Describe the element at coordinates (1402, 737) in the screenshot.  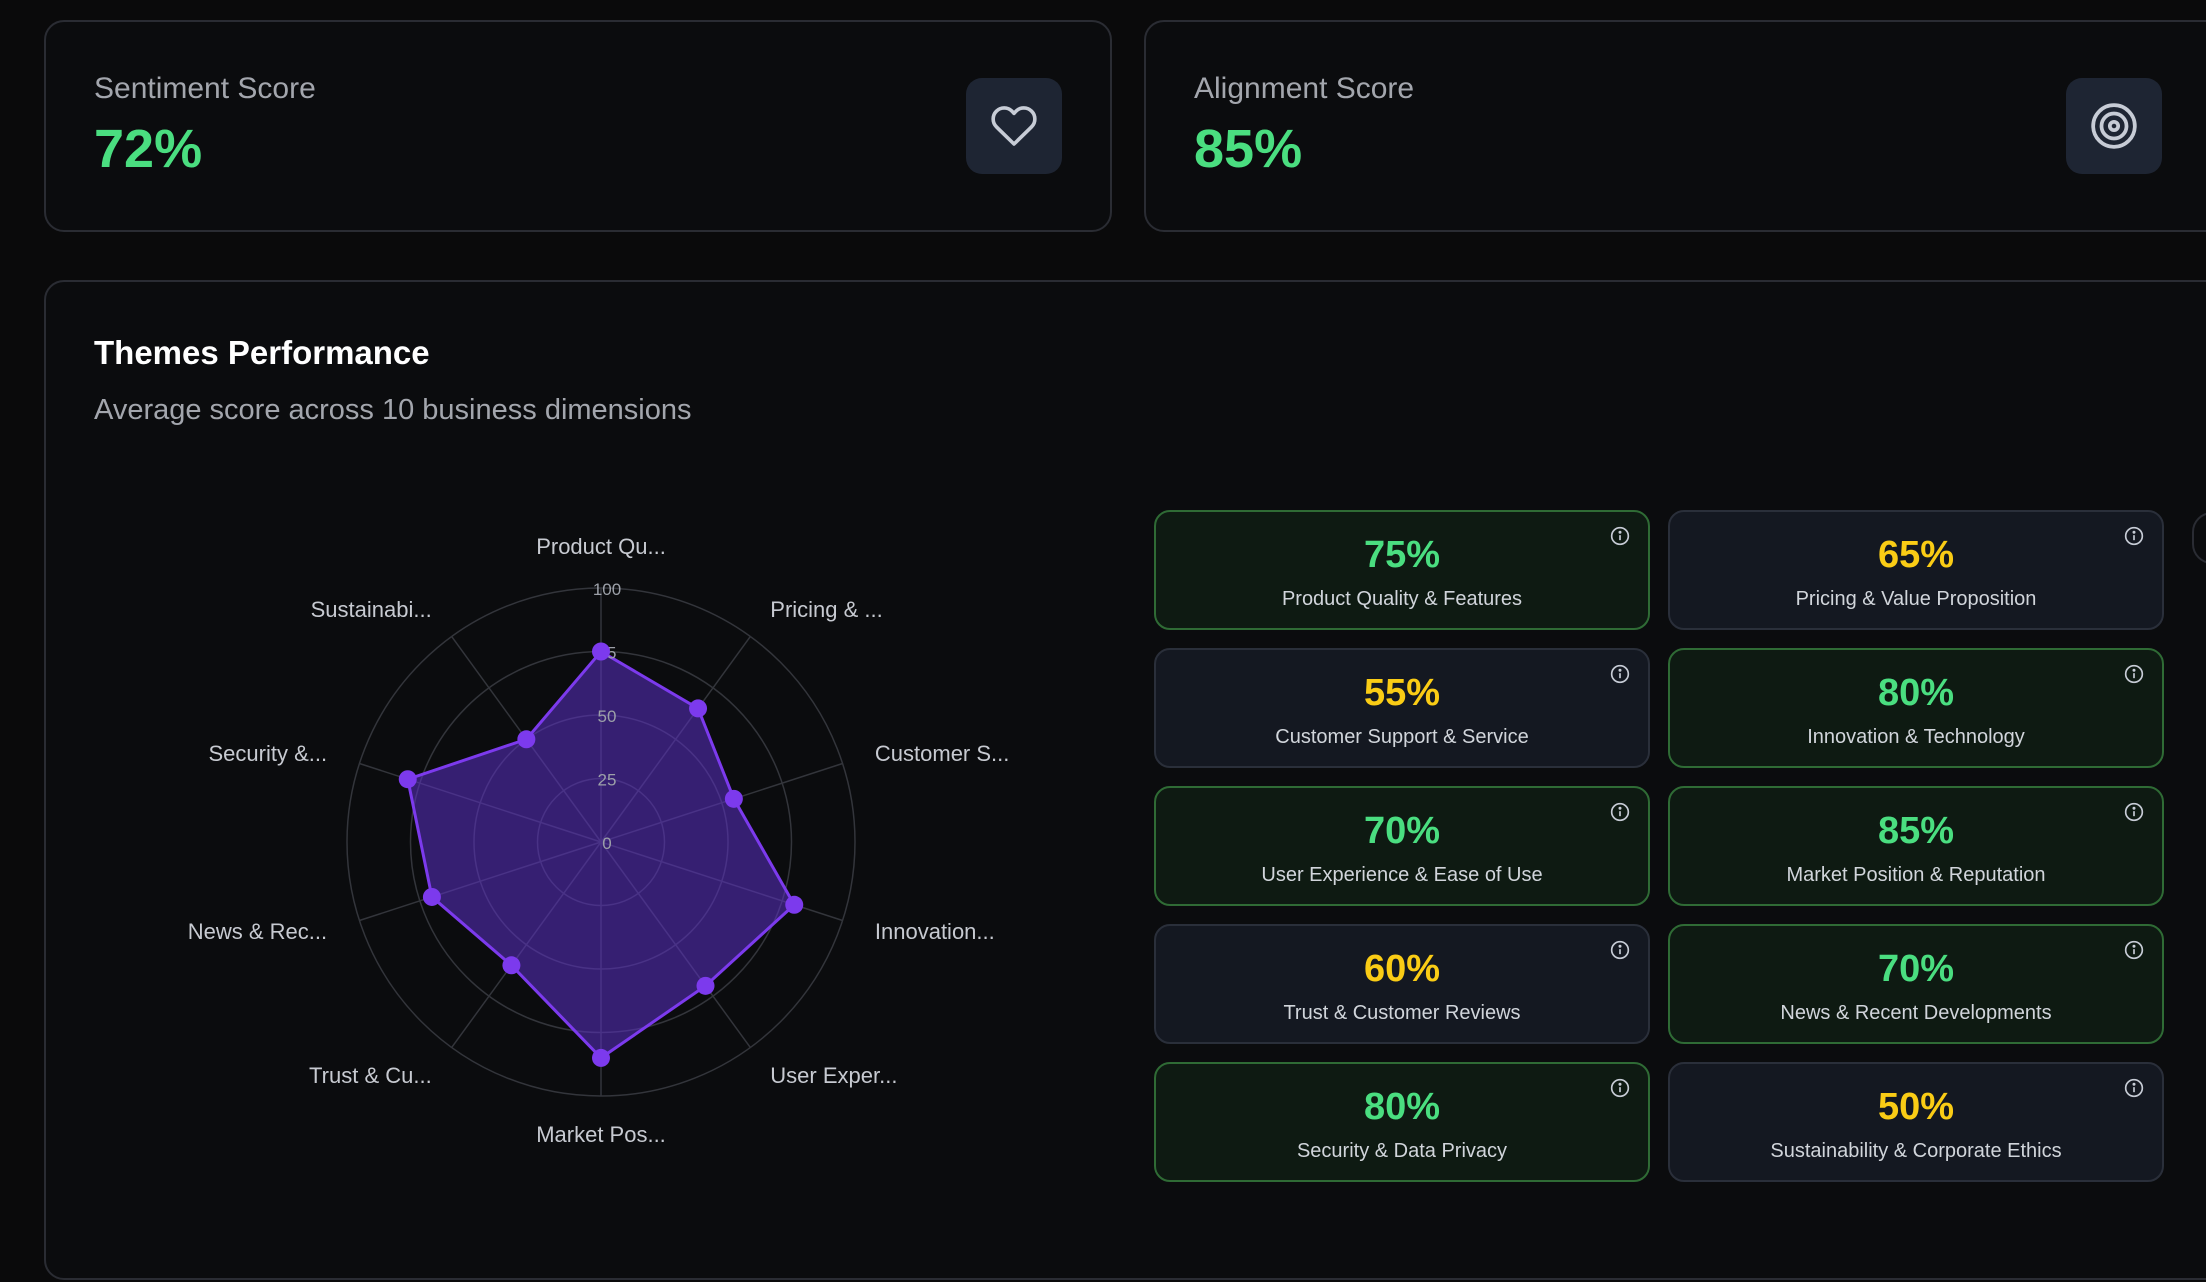
I see `theme-name: Customer Support & Service` at that location.